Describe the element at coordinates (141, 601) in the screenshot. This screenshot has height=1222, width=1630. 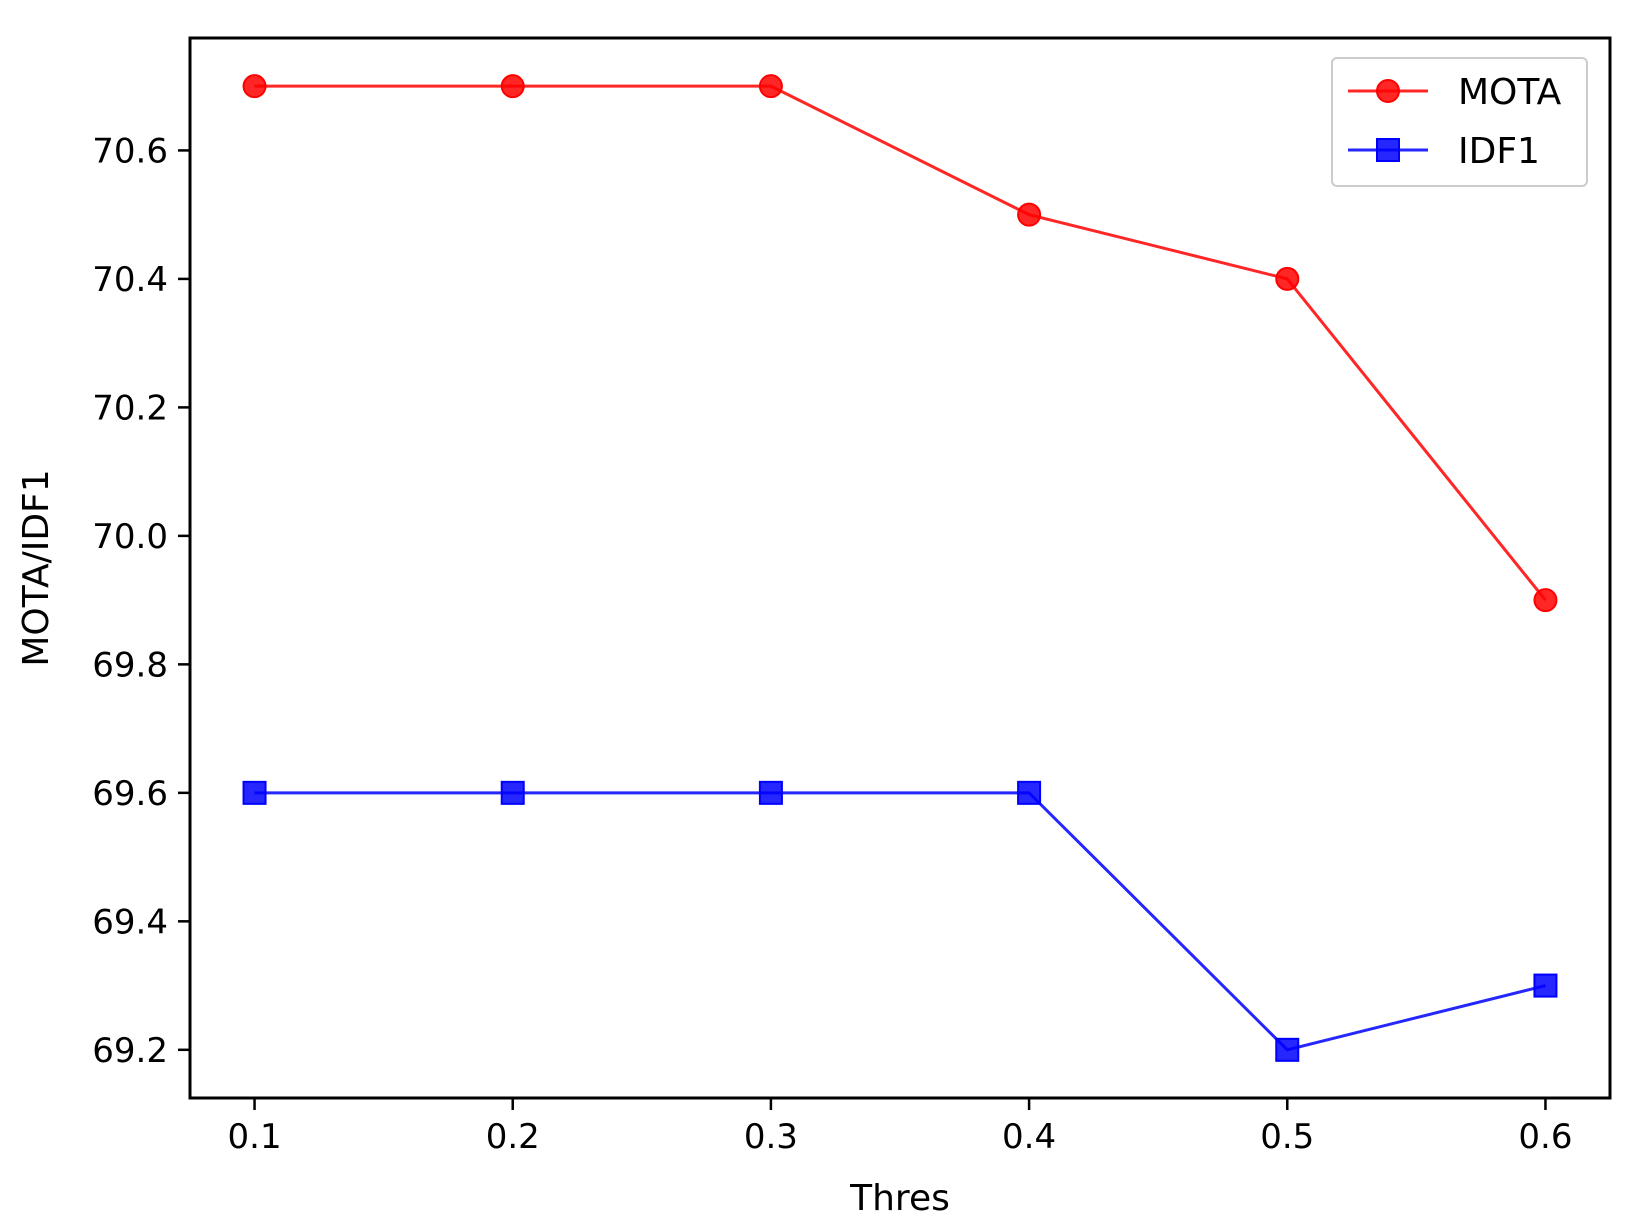
I see `y-axis: 69.2 69.4 69.6 69.8 70.0 70.2 70.4 70.6` at that location.